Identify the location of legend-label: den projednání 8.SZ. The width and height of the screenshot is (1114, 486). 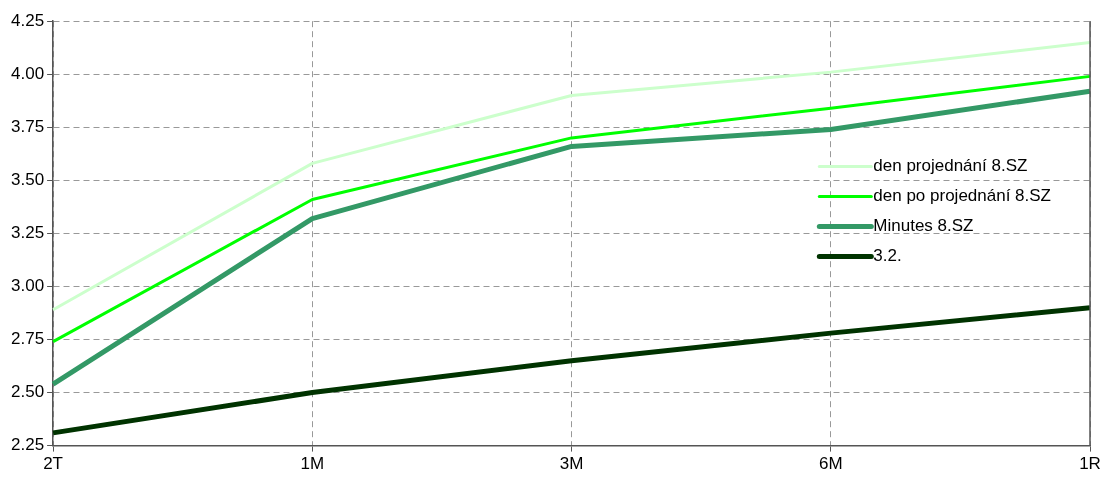
(950, 166).